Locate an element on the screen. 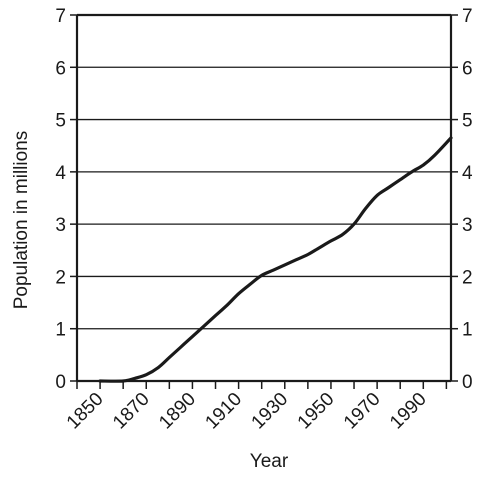  y-tick-label-right: 5 is located at coordinates (467, 121).